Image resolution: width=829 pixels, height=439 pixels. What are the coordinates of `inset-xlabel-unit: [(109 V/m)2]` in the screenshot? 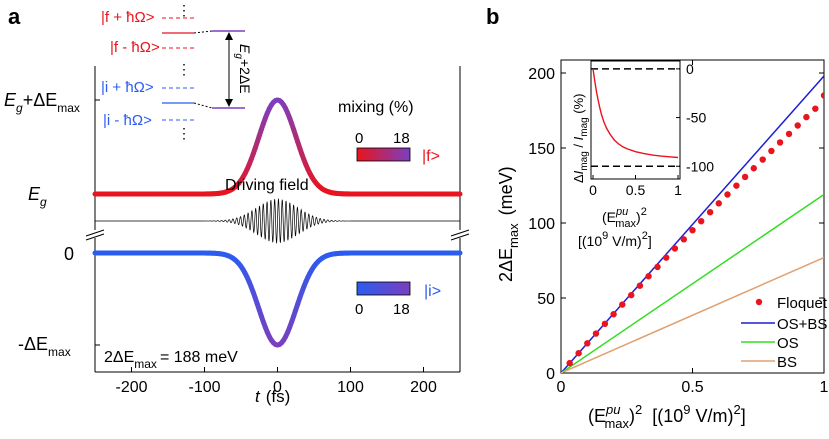 It's located at (615, 239).